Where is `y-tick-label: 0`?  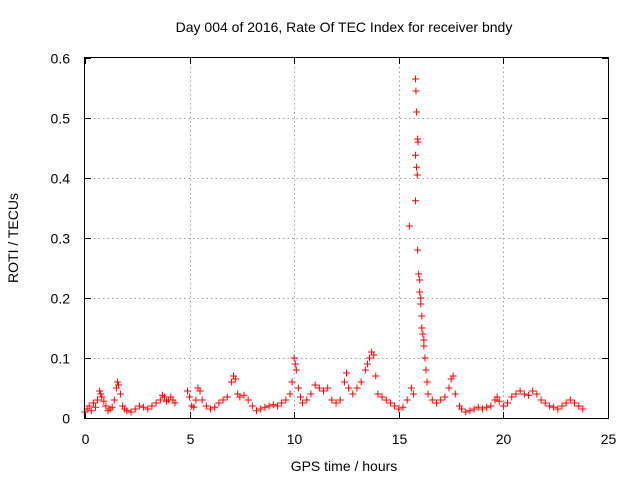
y-tick-label: 0 is located at coordinates (66, 419).